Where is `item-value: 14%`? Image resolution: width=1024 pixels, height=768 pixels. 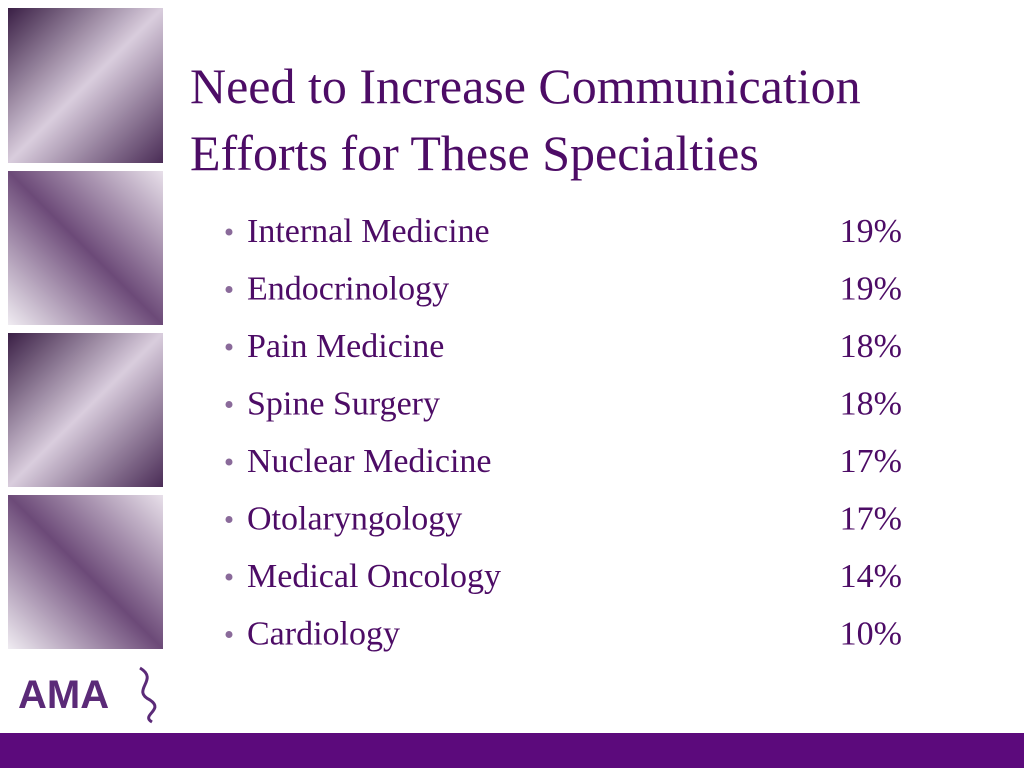
item-value: 14% is located at coordinates (871, 576).